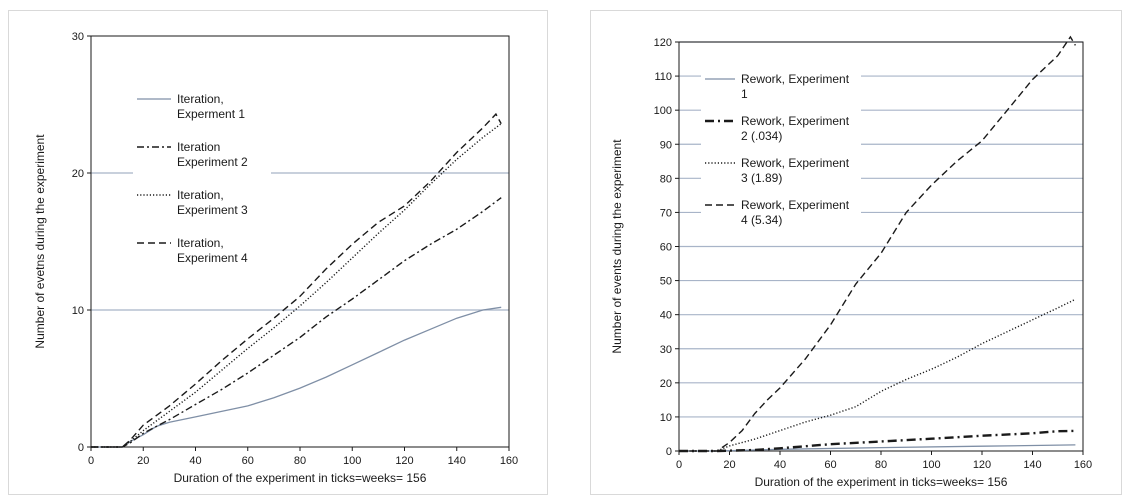 This screenshot has width=1126, height=498. Describe the element at coordinates (761, 220) in the screenshot. I see `legend-label-4: 4 (5.34)` at that location.